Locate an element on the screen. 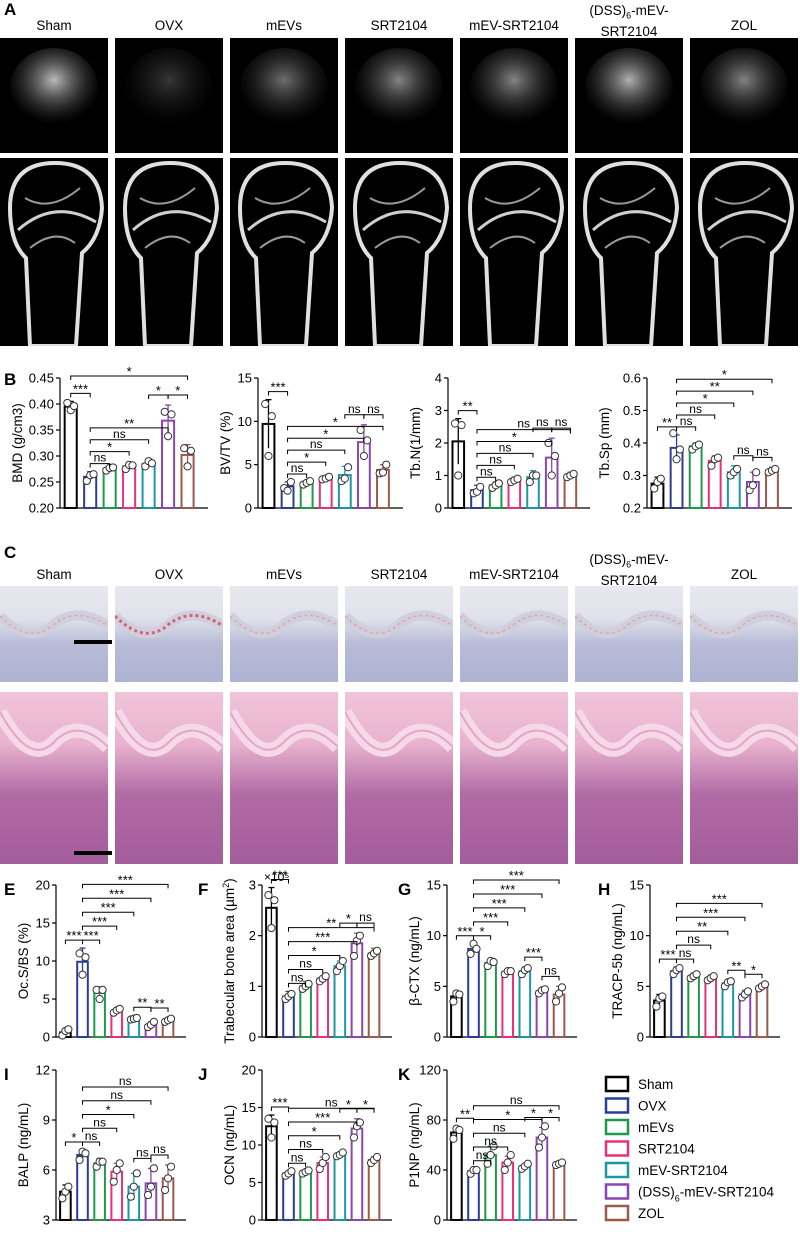 This screenshot has height=1235, width=800. group-title-1: OVX is located at coordinates (169, 574).